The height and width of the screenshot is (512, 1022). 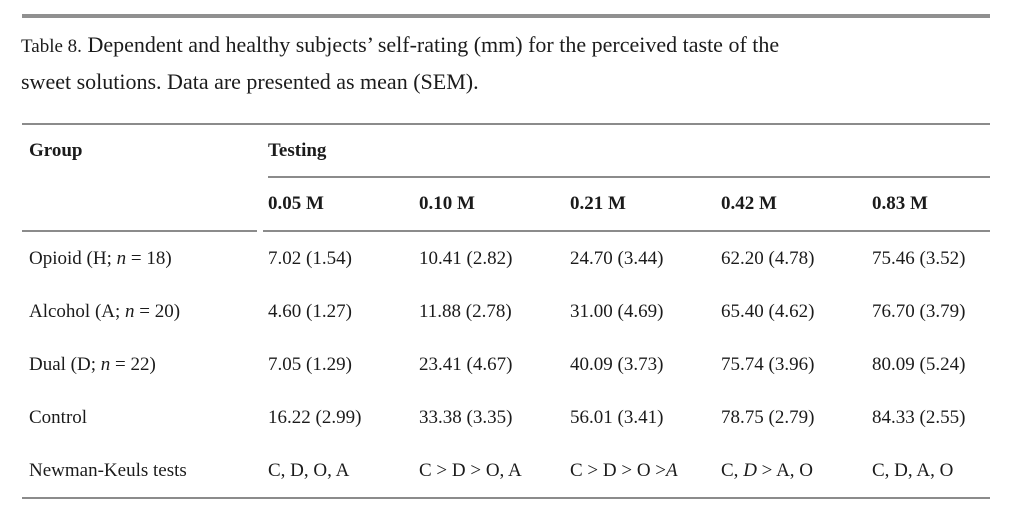 What do you see at coordinates (297, 150) in the screenshot?
I see `column-header-testing: Testing` at bounding box center [297, 150].